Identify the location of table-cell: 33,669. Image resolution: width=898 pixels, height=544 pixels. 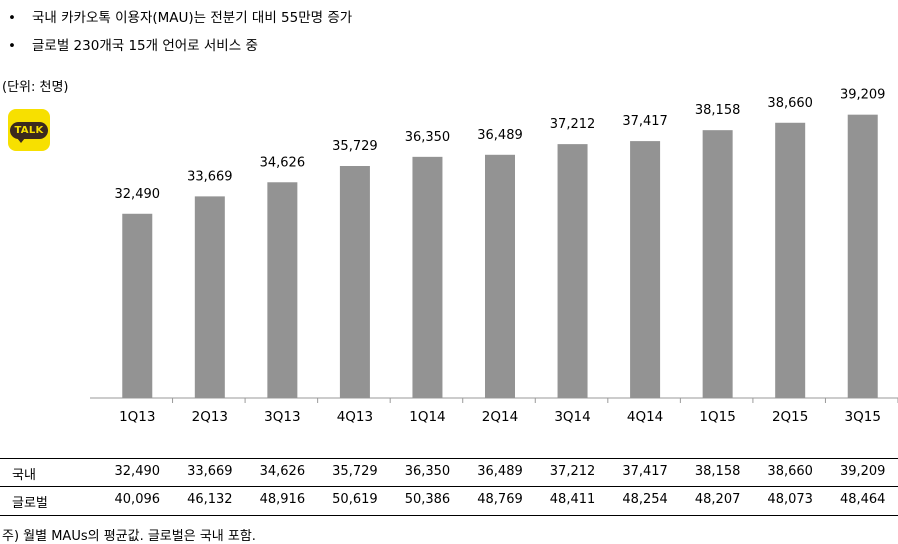
(210, 471).